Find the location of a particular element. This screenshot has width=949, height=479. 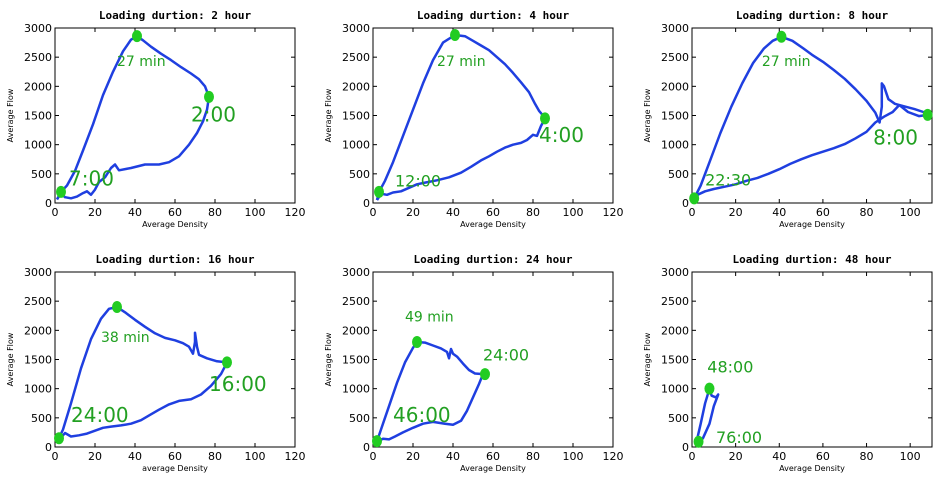

time-annotation: 48:00 is located at coordinates (730, 366).